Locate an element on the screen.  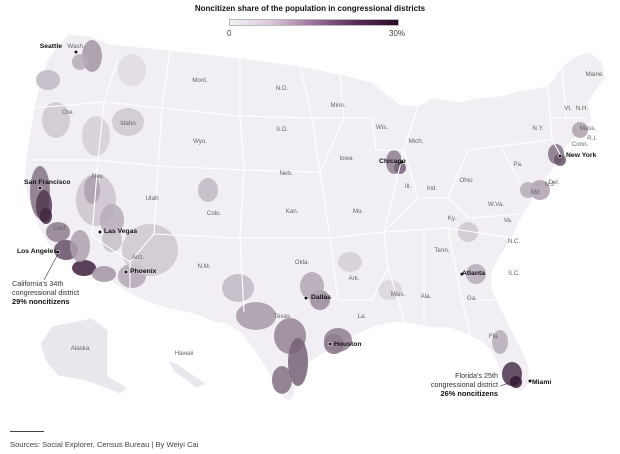
state-label: Alaska is located at coordinates (80, 348).